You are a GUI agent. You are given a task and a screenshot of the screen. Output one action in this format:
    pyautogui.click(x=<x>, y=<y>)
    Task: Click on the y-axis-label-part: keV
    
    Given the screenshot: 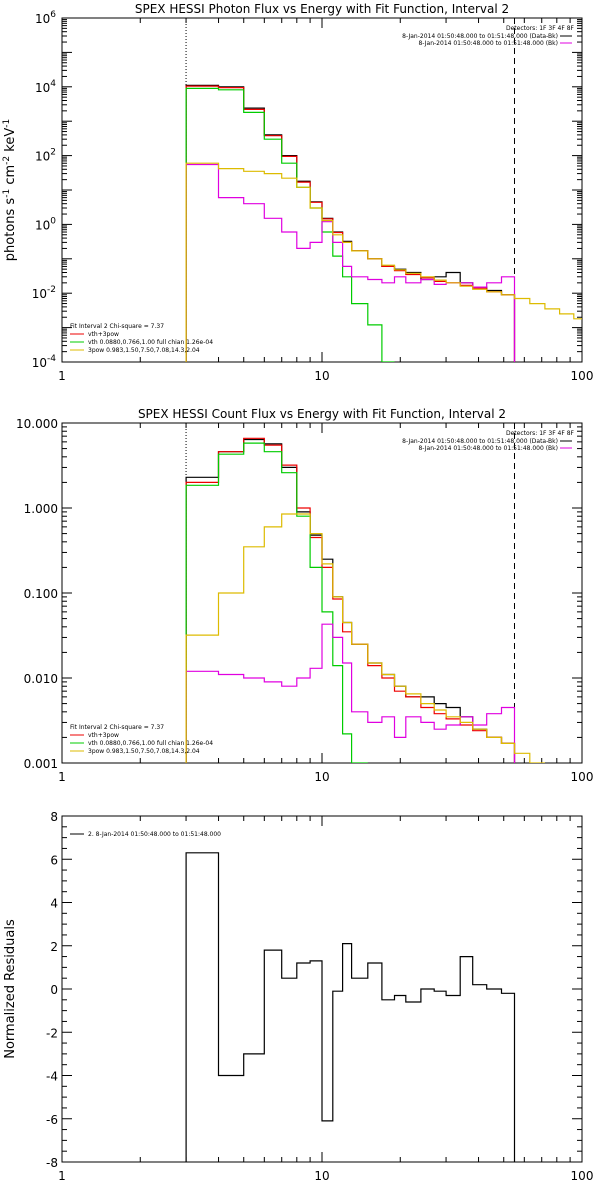 What is the action you would take?
    pyautogui.click(x=10, y=142)
    